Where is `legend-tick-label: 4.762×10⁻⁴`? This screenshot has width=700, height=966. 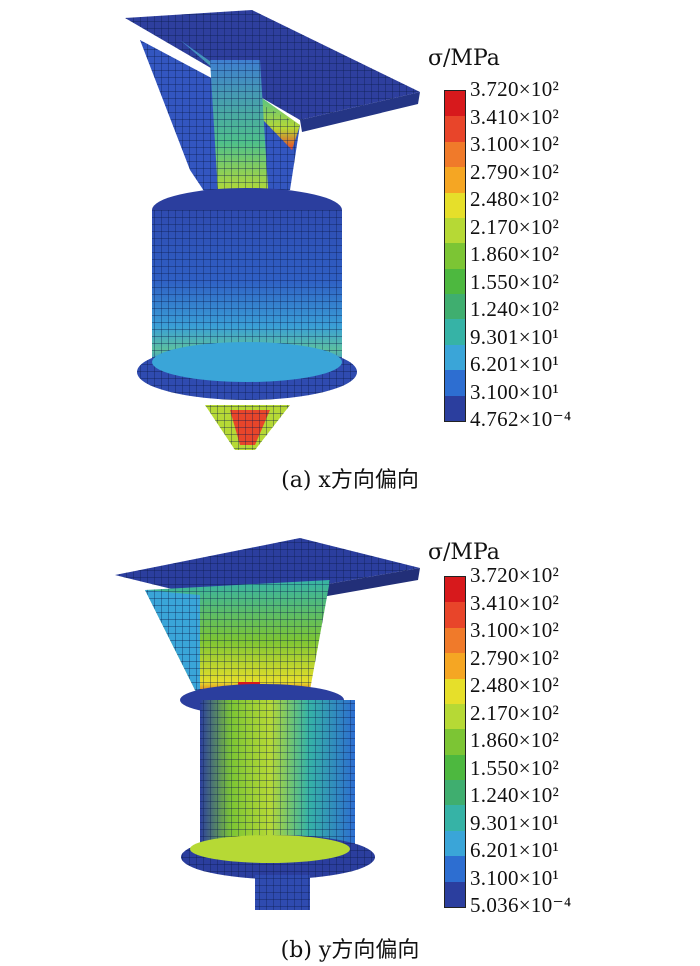
legend-tick-label: 4.762×10⁻⁴ is located at coordinates (521, 419).